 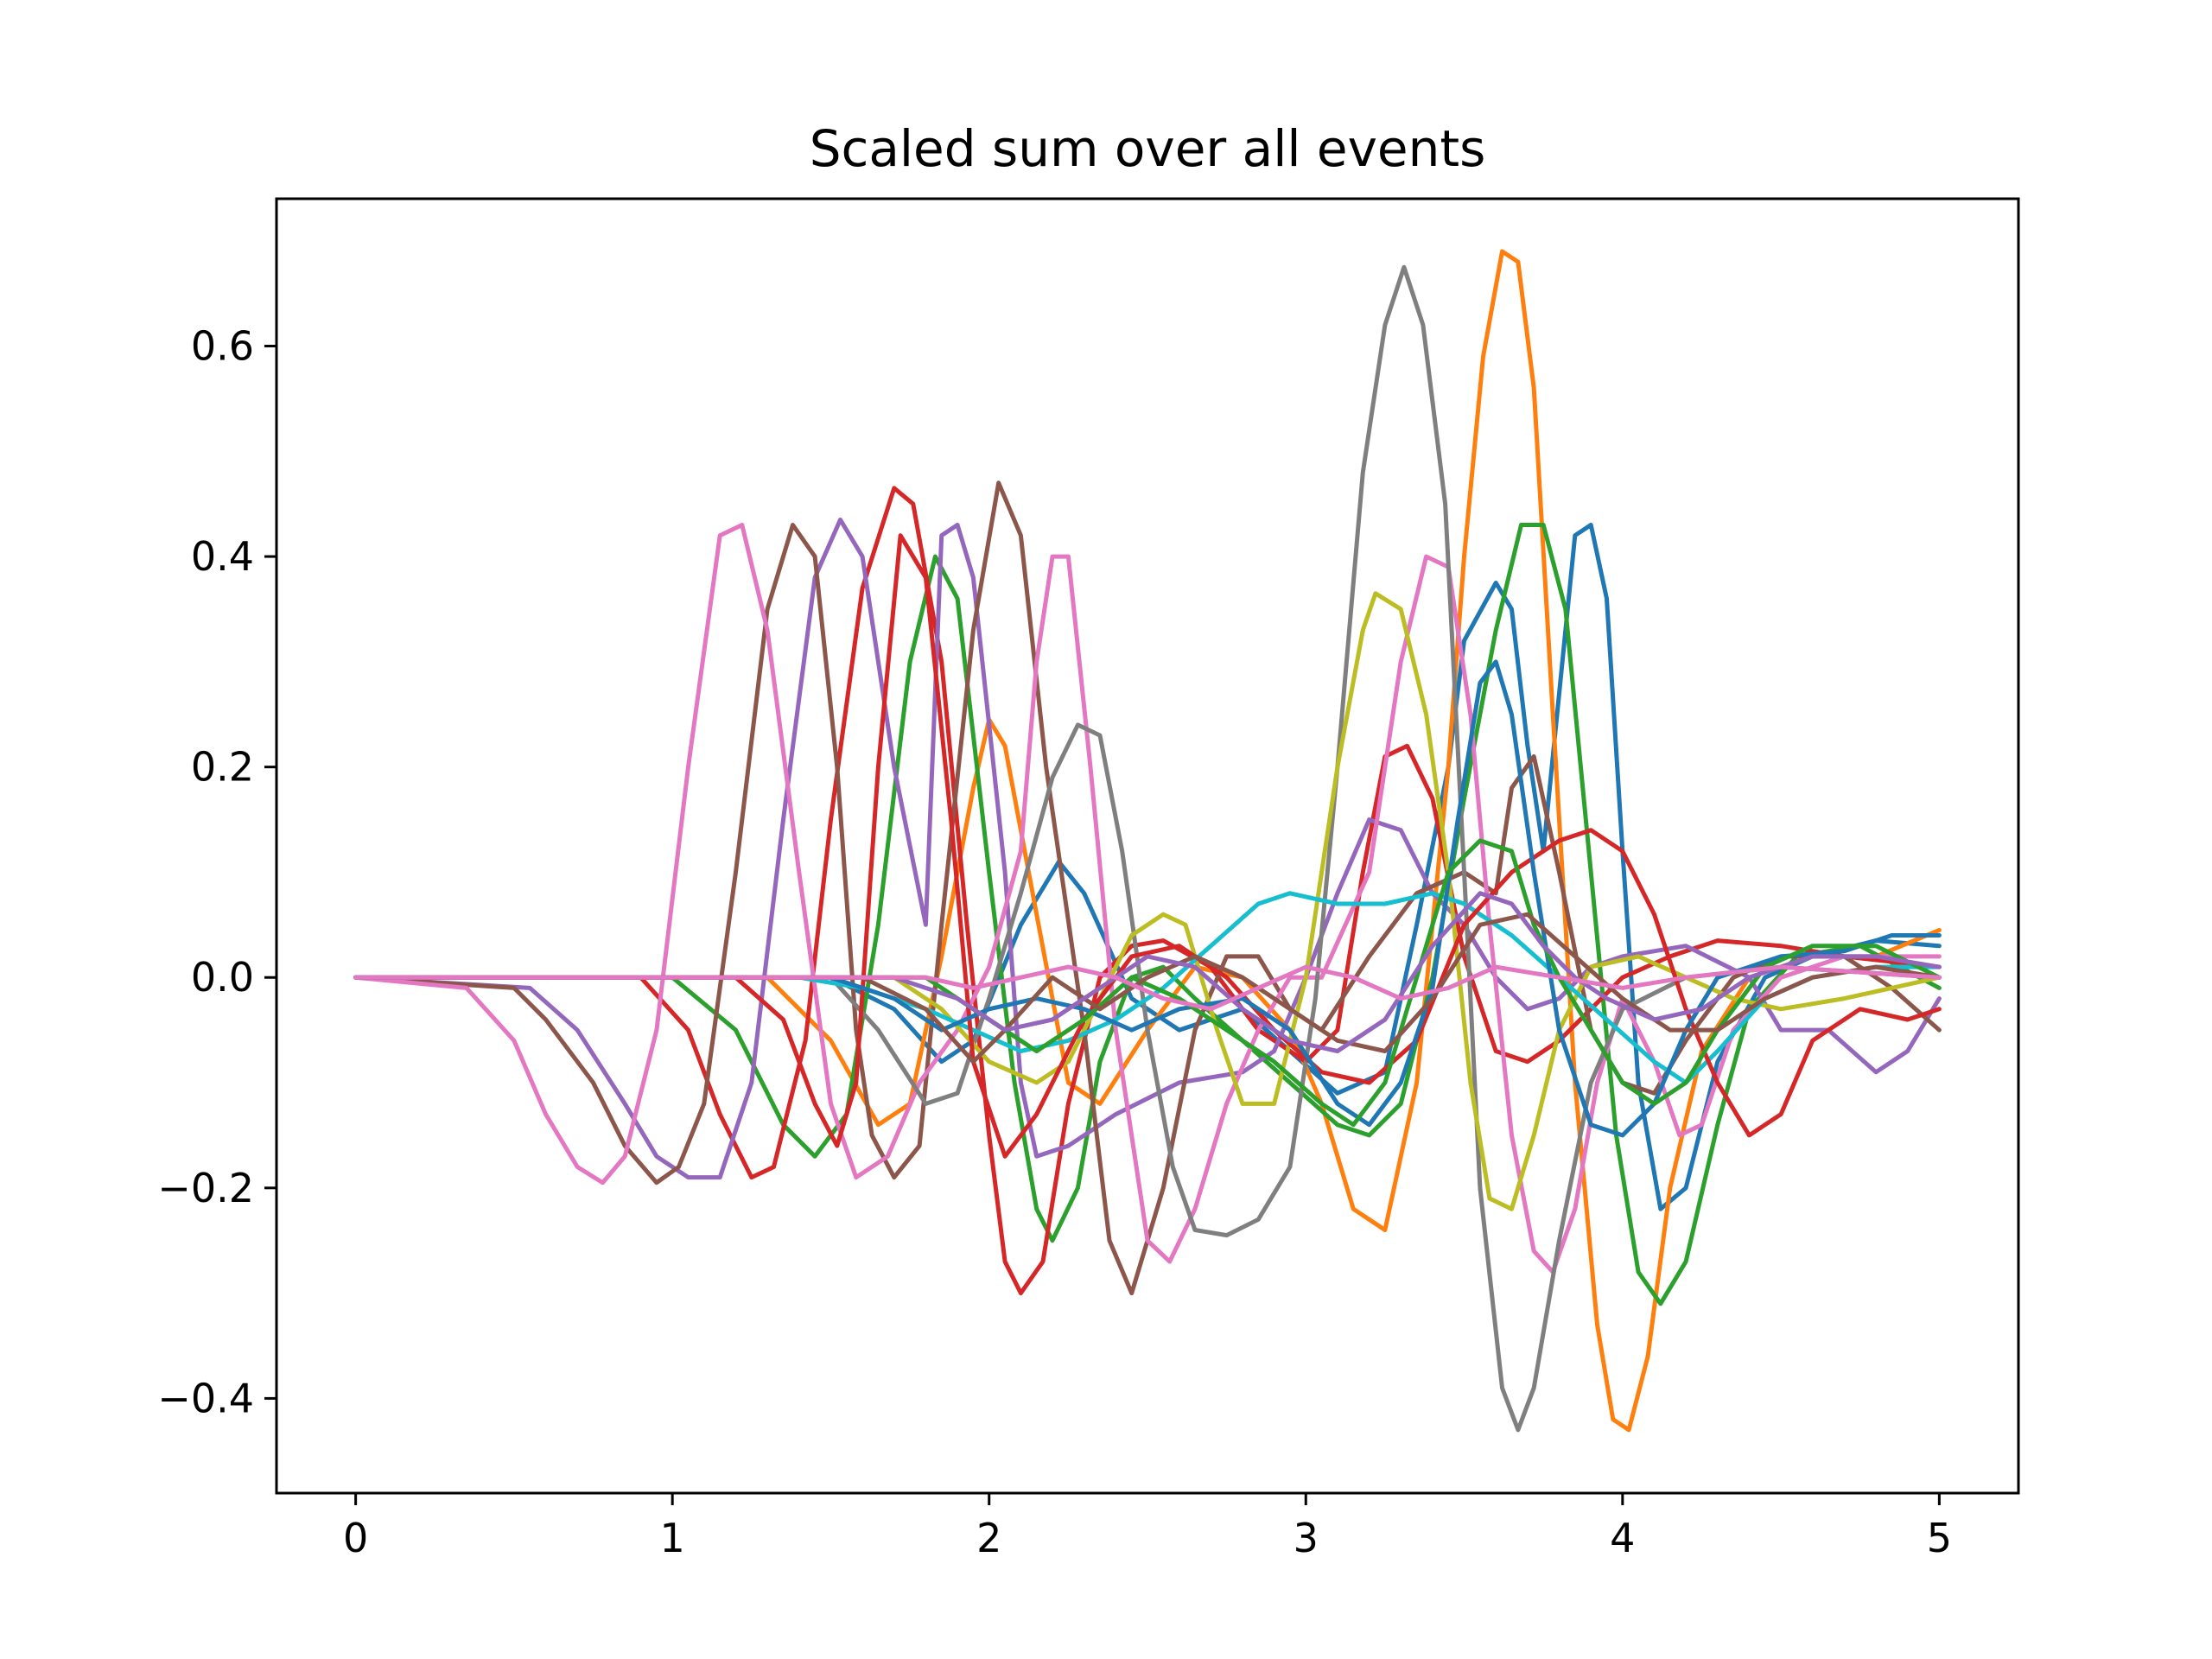 I want to click on y-axis: −0.4 −0.2 0.0 0.2 0.4 0.6, so click(x=216, y=872).